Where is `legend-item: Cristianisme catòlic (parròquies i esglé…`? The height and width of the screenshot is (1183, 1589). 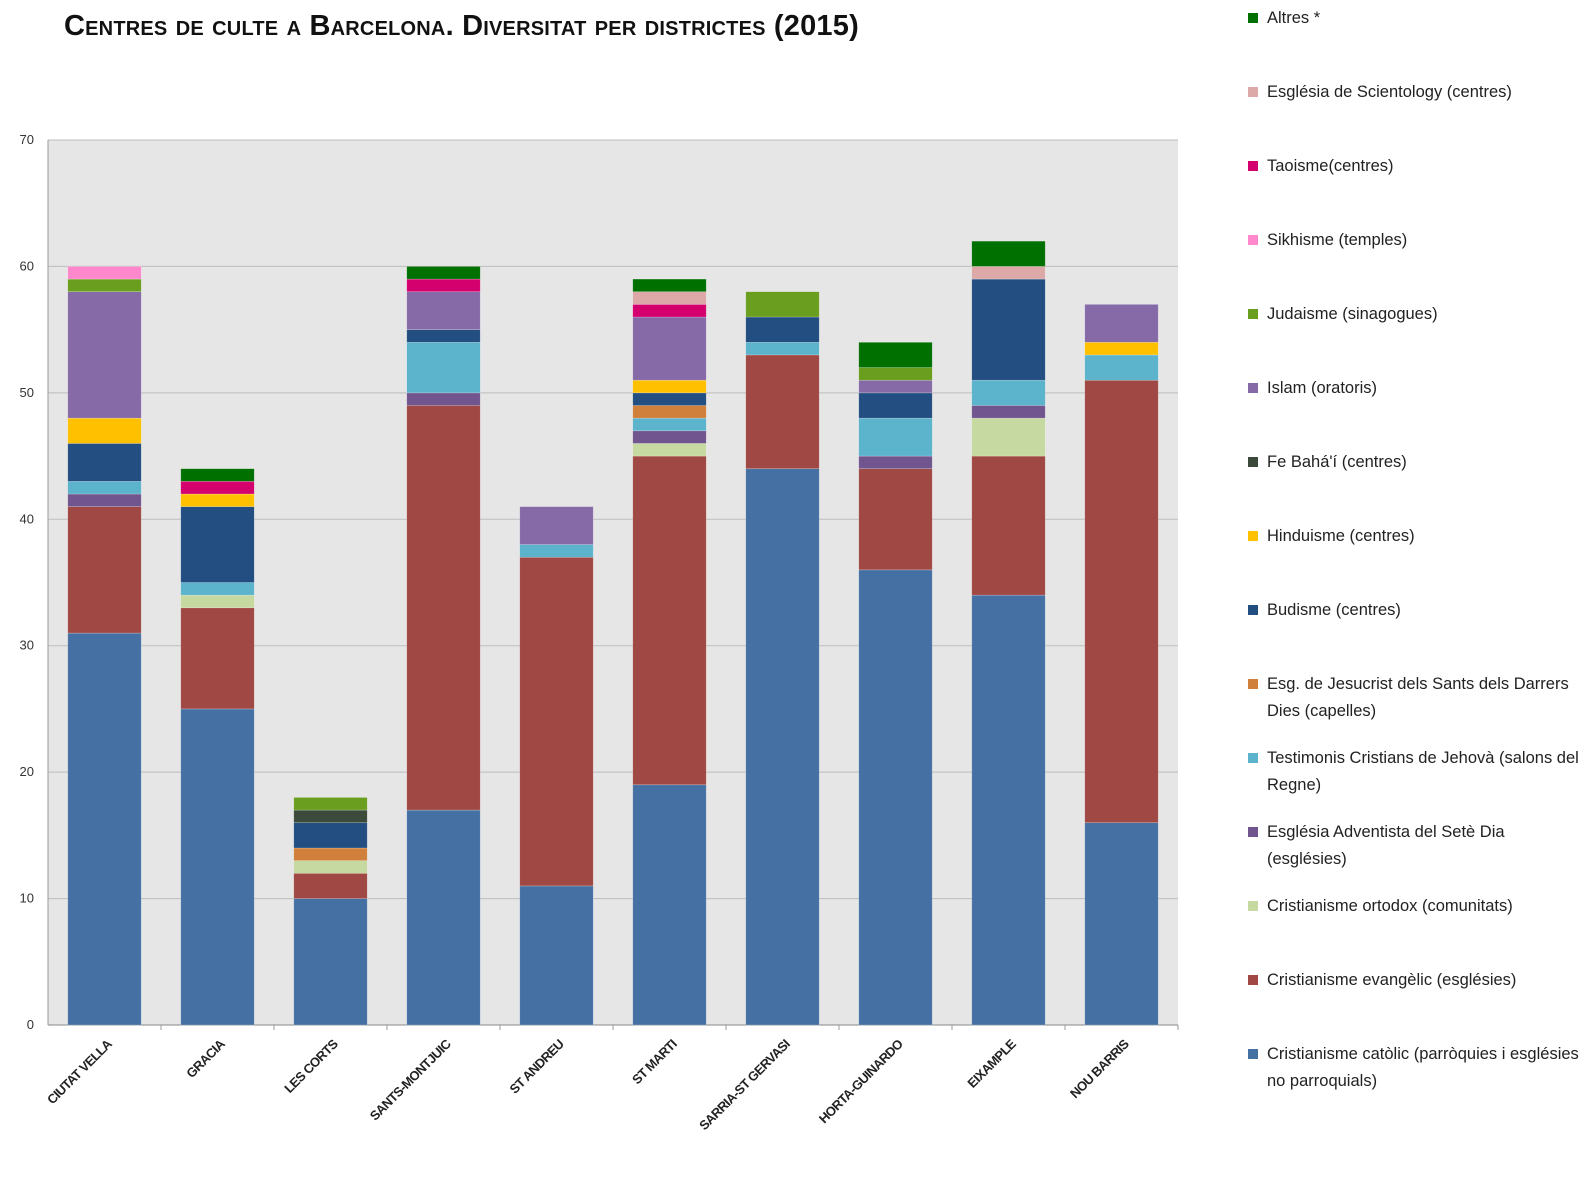 legend-item: Cristianisme catòlic (parròquies i esglé… is located at coordinates (1418, 1068).